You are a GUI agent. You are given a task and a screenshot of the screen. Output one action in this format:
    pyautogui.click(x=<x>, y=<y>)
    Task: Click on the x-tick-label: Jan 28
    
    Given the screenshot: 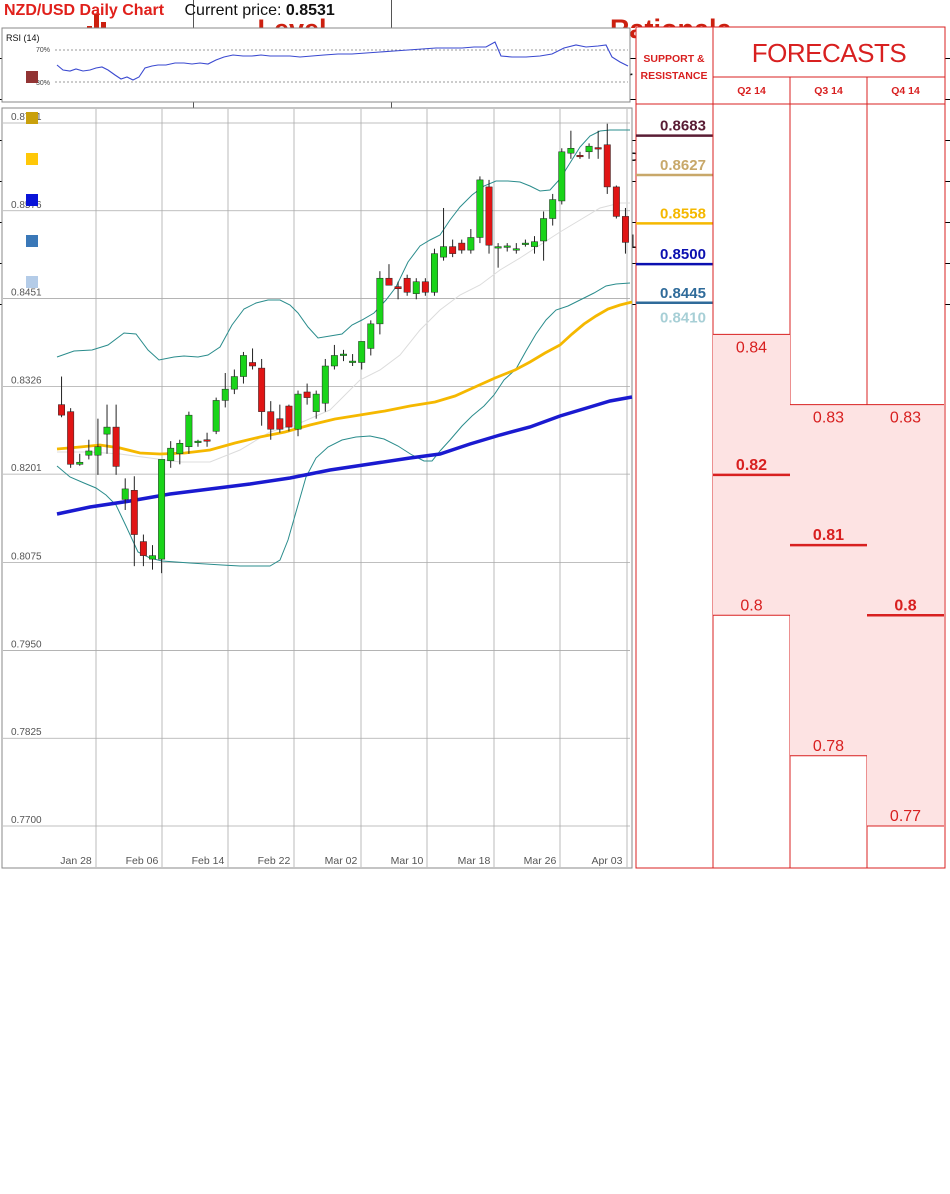 What is the action you would take?
    pyautogui.click(x=76, y=861)
    